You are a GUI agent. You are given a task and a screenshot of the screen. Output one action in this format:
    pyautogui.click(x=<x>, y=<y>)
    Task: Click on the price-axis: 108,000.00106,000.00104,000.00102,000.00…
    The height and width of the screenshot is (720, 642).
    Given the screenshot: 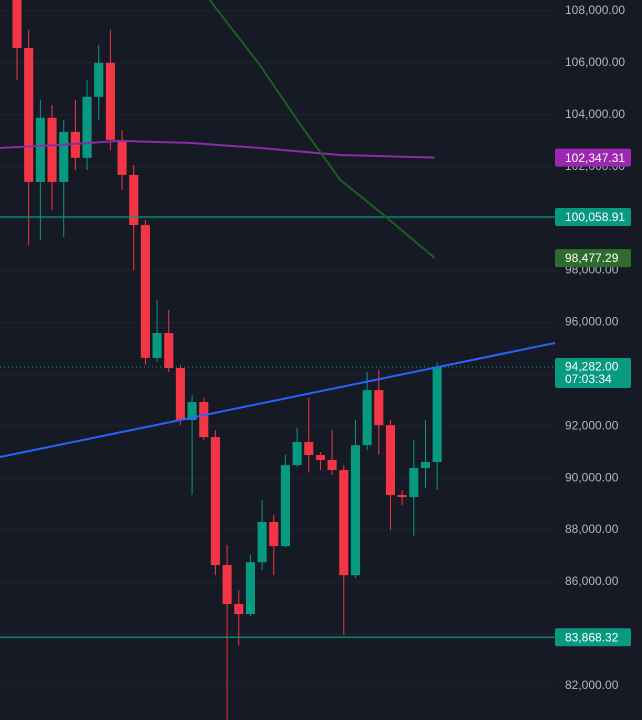 What is the action you would take?
    pyautogui.click(x=593, y=347)
    